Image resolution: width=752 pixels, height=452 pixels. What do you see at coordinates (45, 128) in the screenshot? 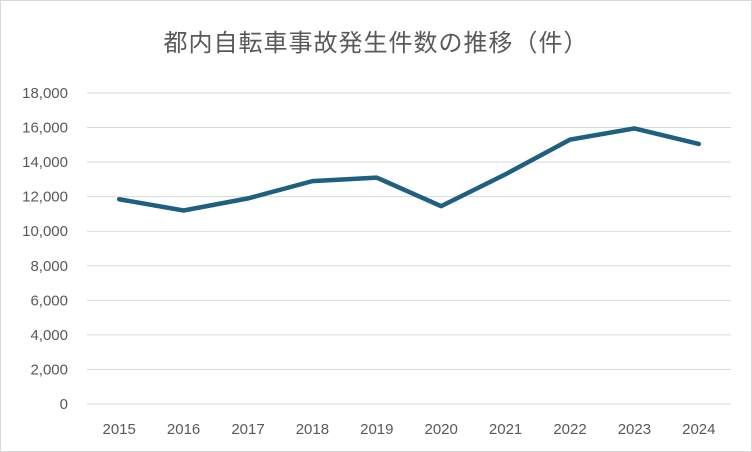
I see `y-tick-label: 16,000` at bounding box center [45, 128].